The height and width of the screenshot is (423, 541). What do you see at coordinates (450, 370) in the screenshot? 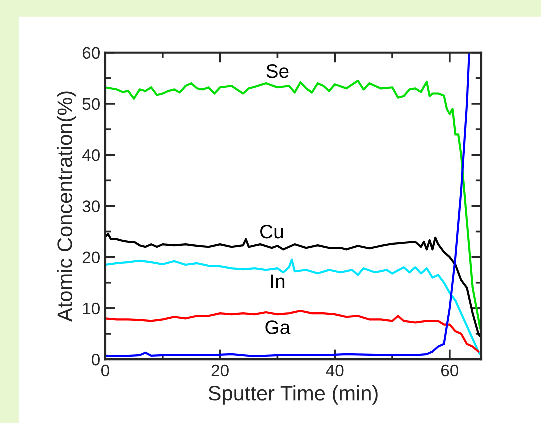
I see `x-tick-label: 60` at bounding box center [450, 370].